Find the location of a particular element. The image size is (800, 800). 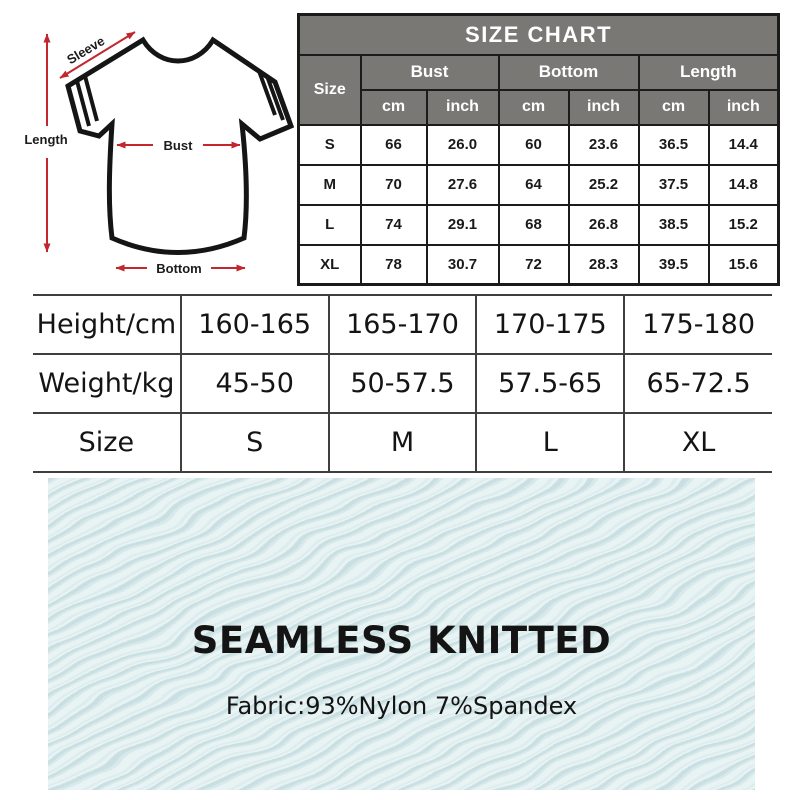

value-cell: 170-175 is located at coordinates (550, 324).